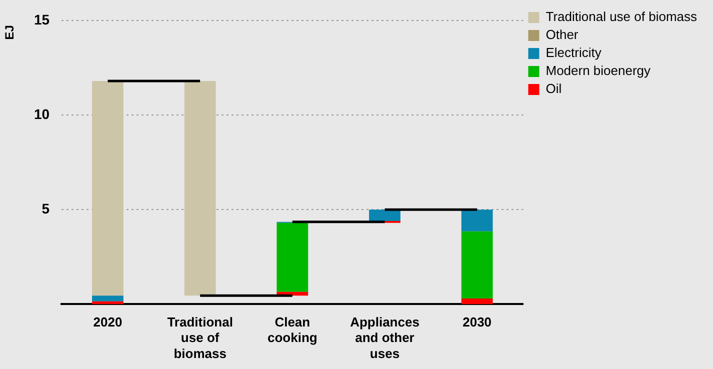  What do you see at coordinates (477, 322) in the screenshot?
I see `x-tick-label: 2030` at bounding box center [477, 322].